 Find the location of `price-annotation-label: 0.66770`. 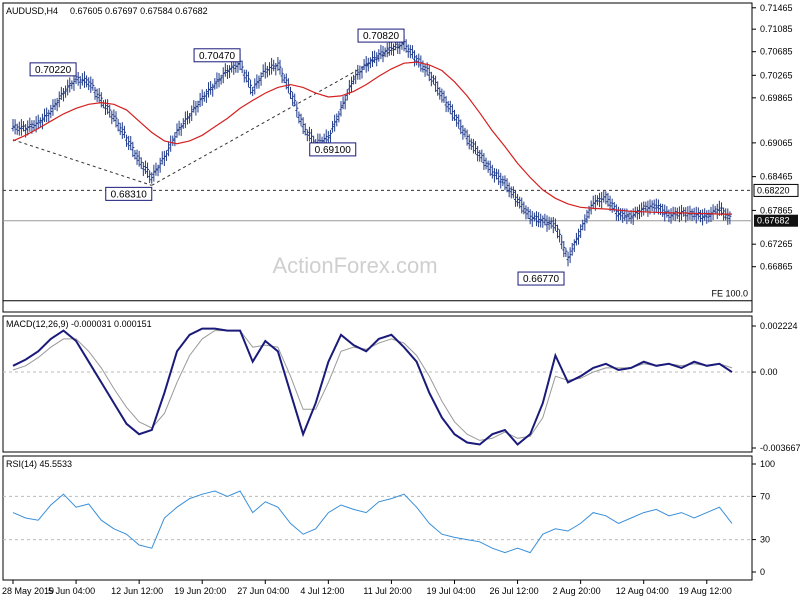

price-annotation-label: 0.66770 is located at coordinates (541, 279).